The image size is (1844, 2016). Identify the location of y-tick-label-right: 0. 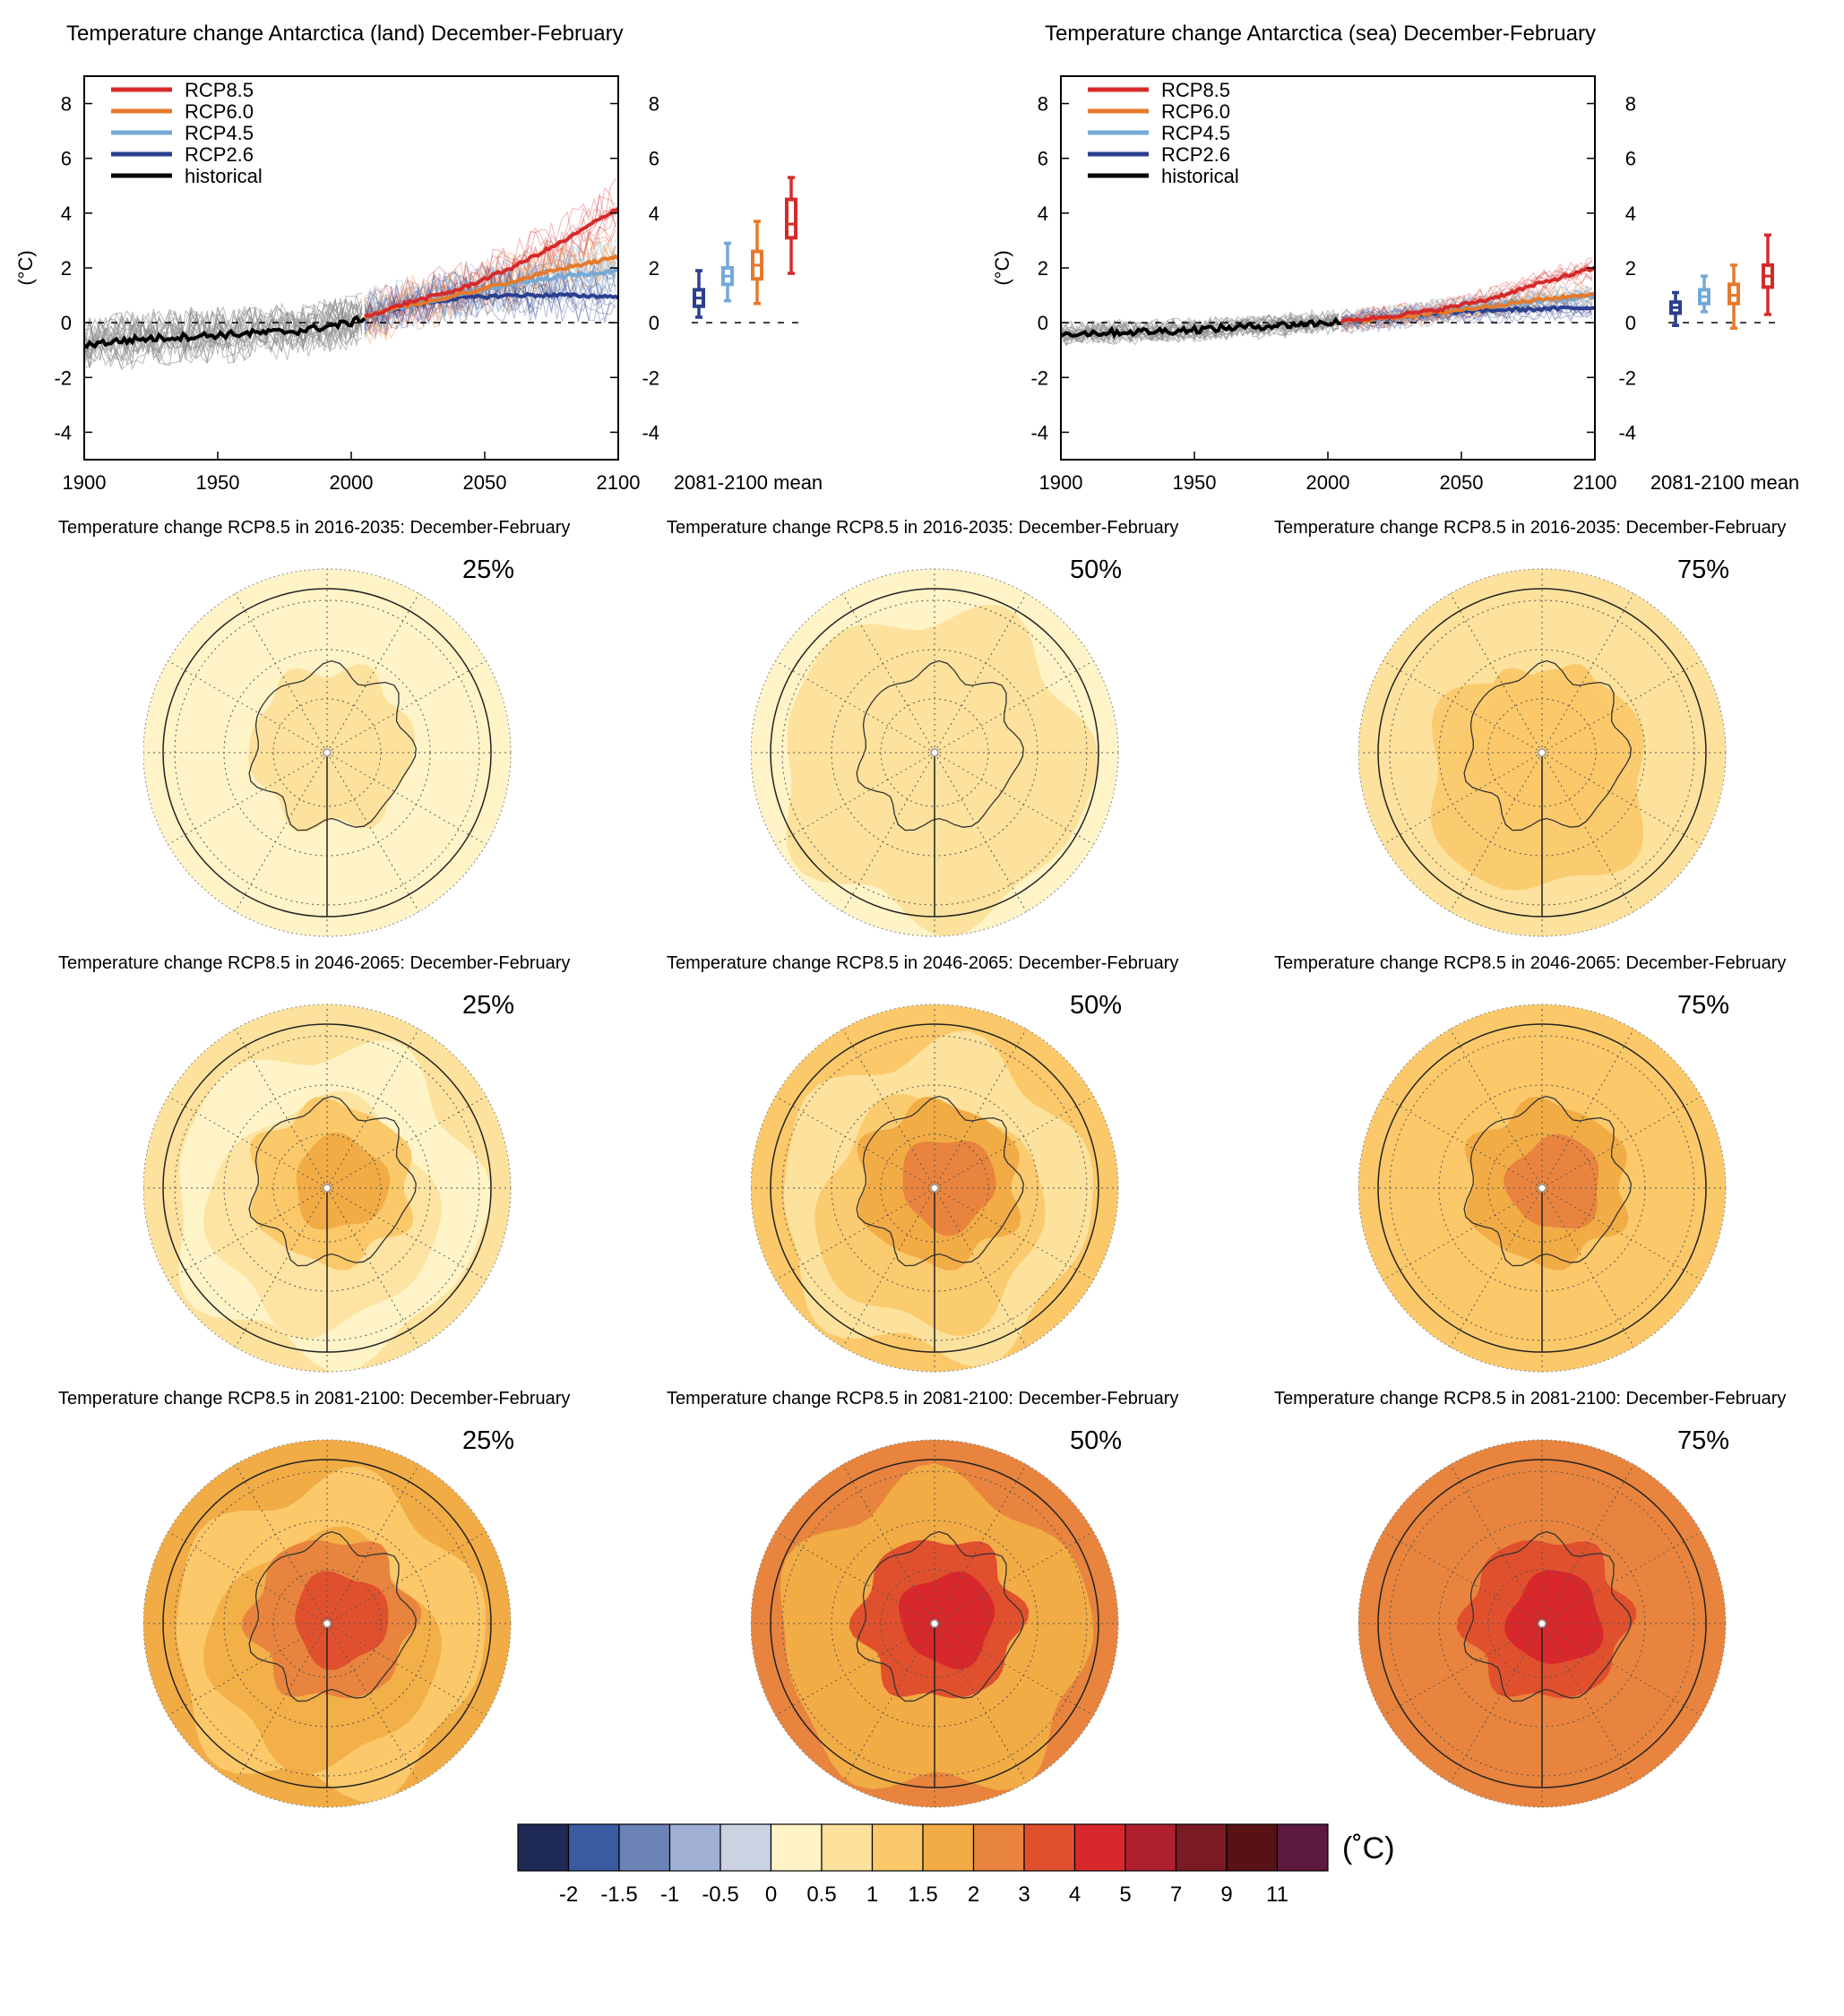
(1630, 323).